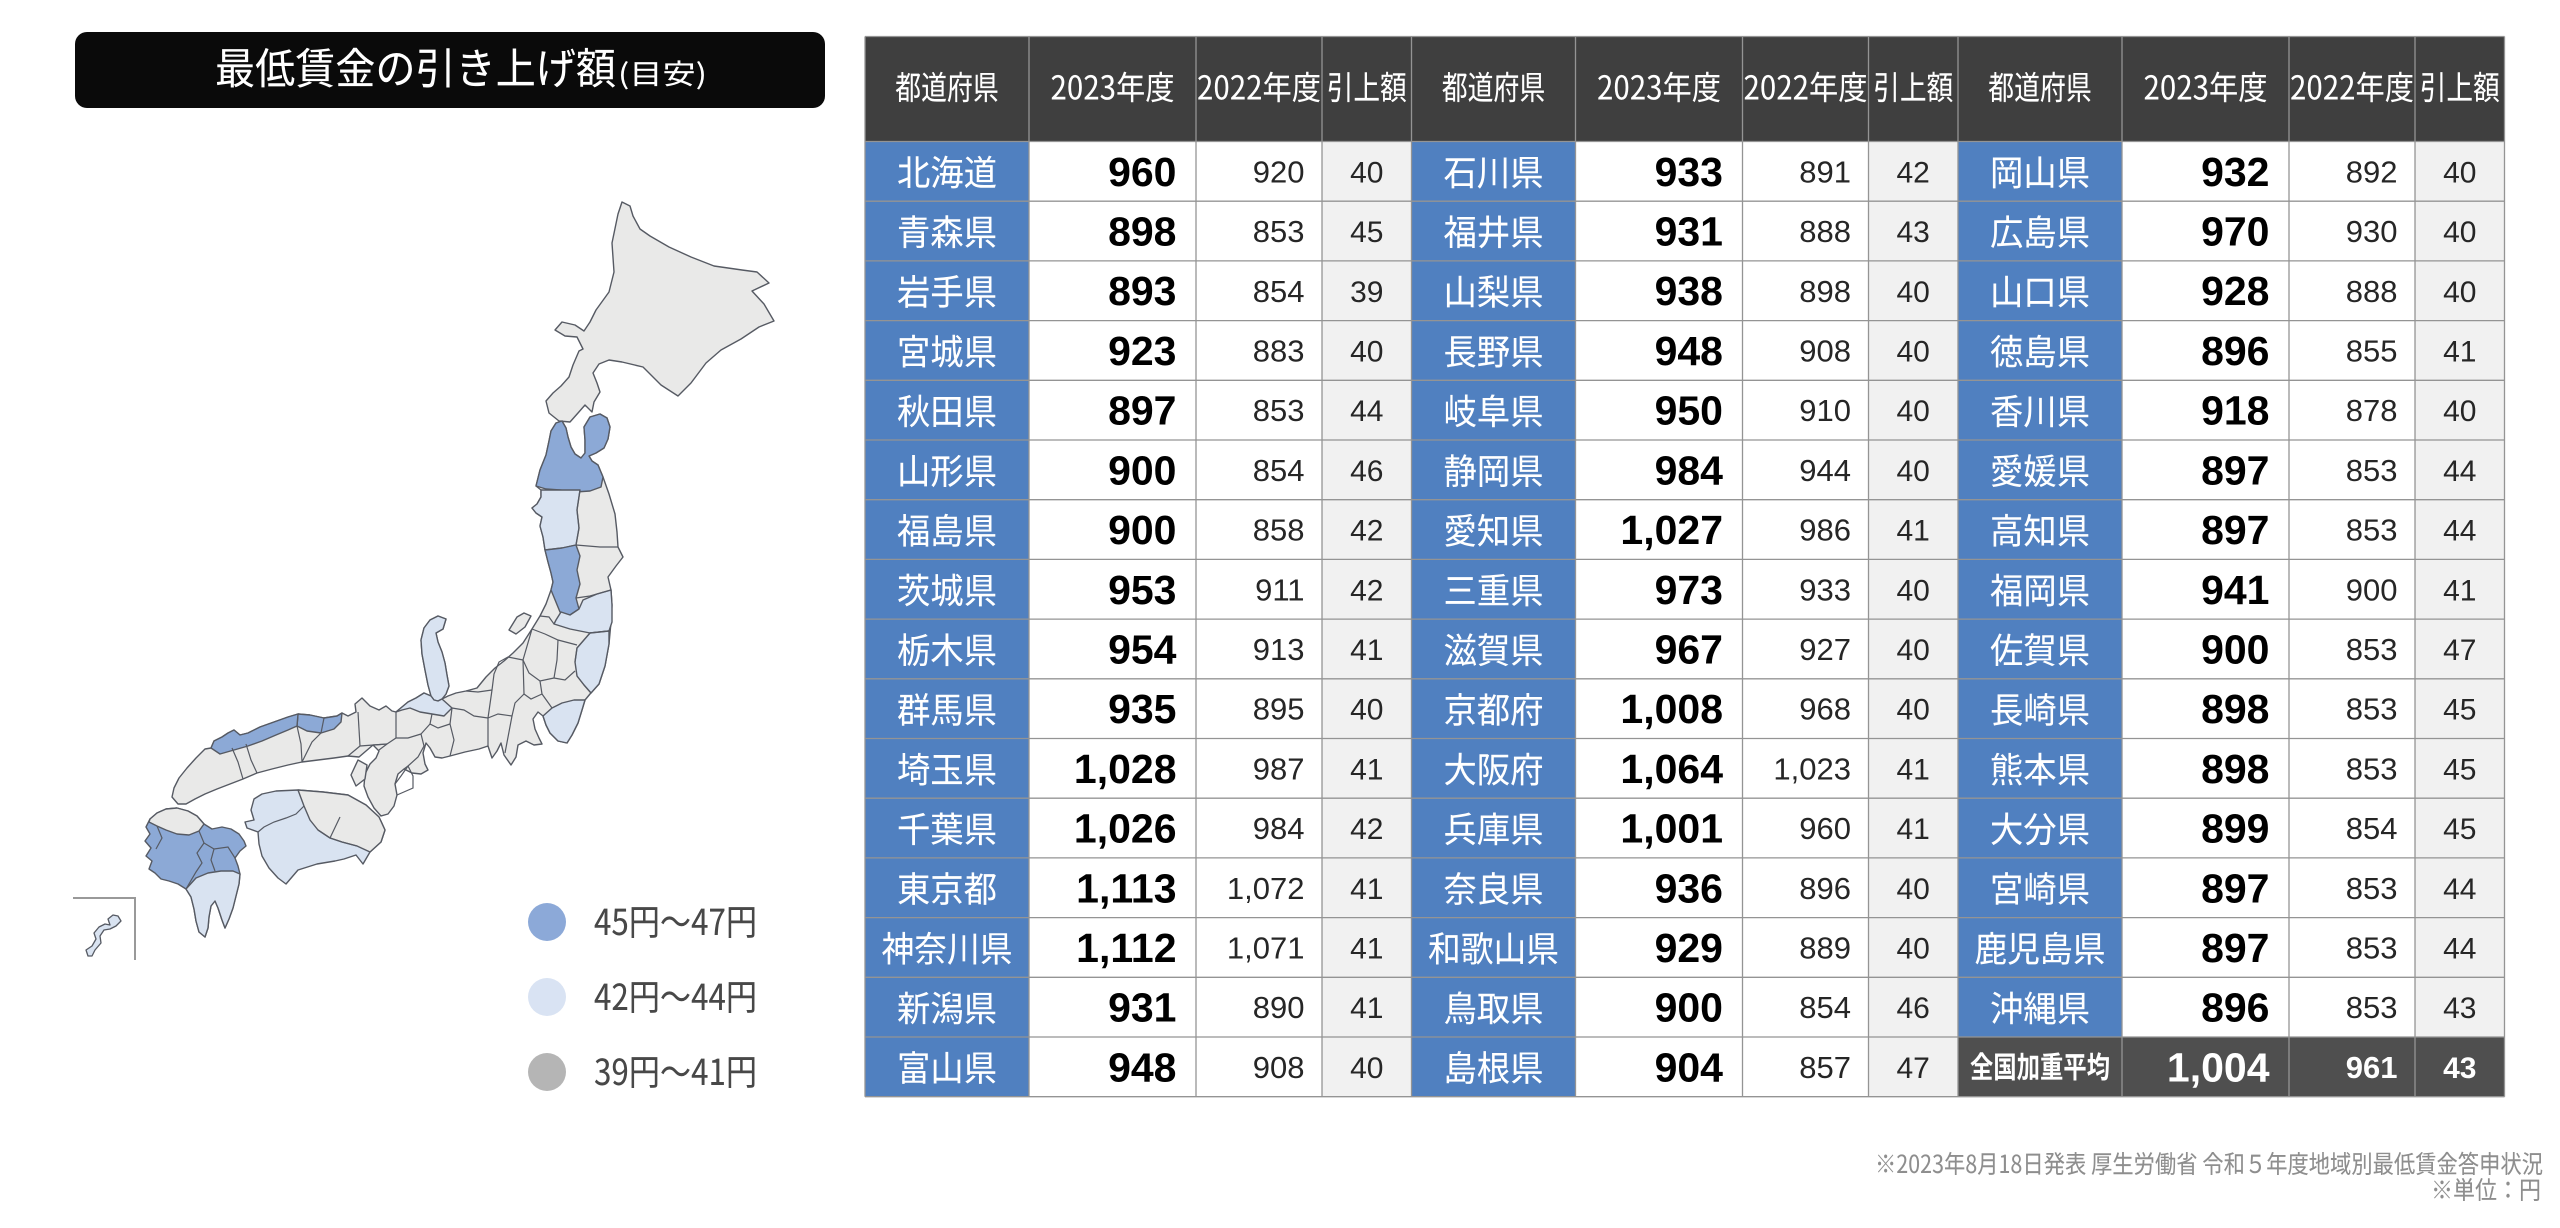  Describe the element at coordinates (1366, 292) in the screenshot. I see `svg-text: 39` at that location.